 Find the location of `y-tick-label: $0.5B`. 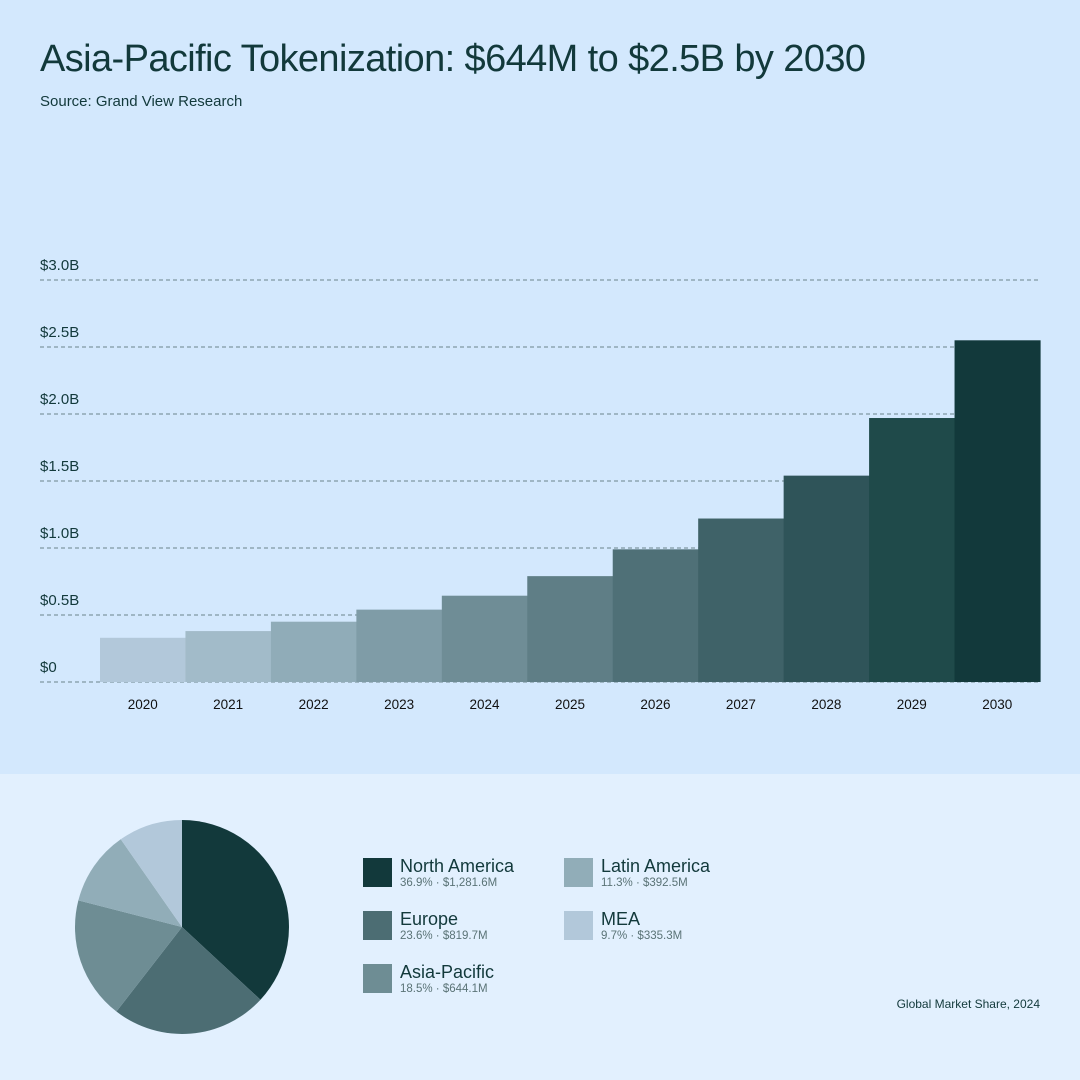

y-tick-label: $0.5B is located at coordinates (59, 600).